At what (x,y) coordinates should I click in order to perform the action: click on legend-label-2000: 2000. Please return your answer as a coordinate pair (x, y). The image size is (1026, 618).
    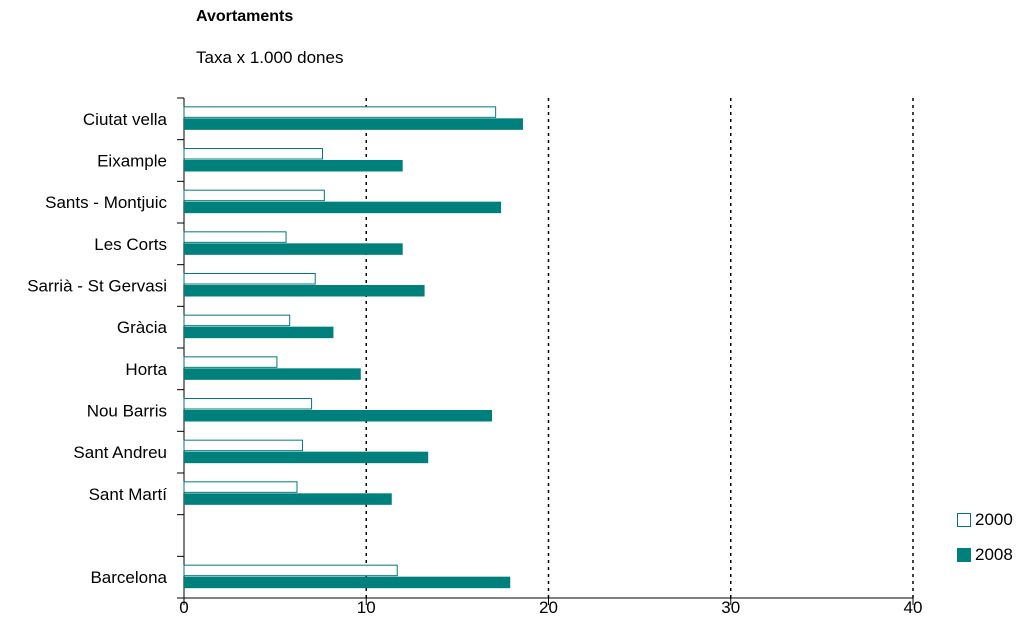
    Looking at the image, I should click on (994, 519).